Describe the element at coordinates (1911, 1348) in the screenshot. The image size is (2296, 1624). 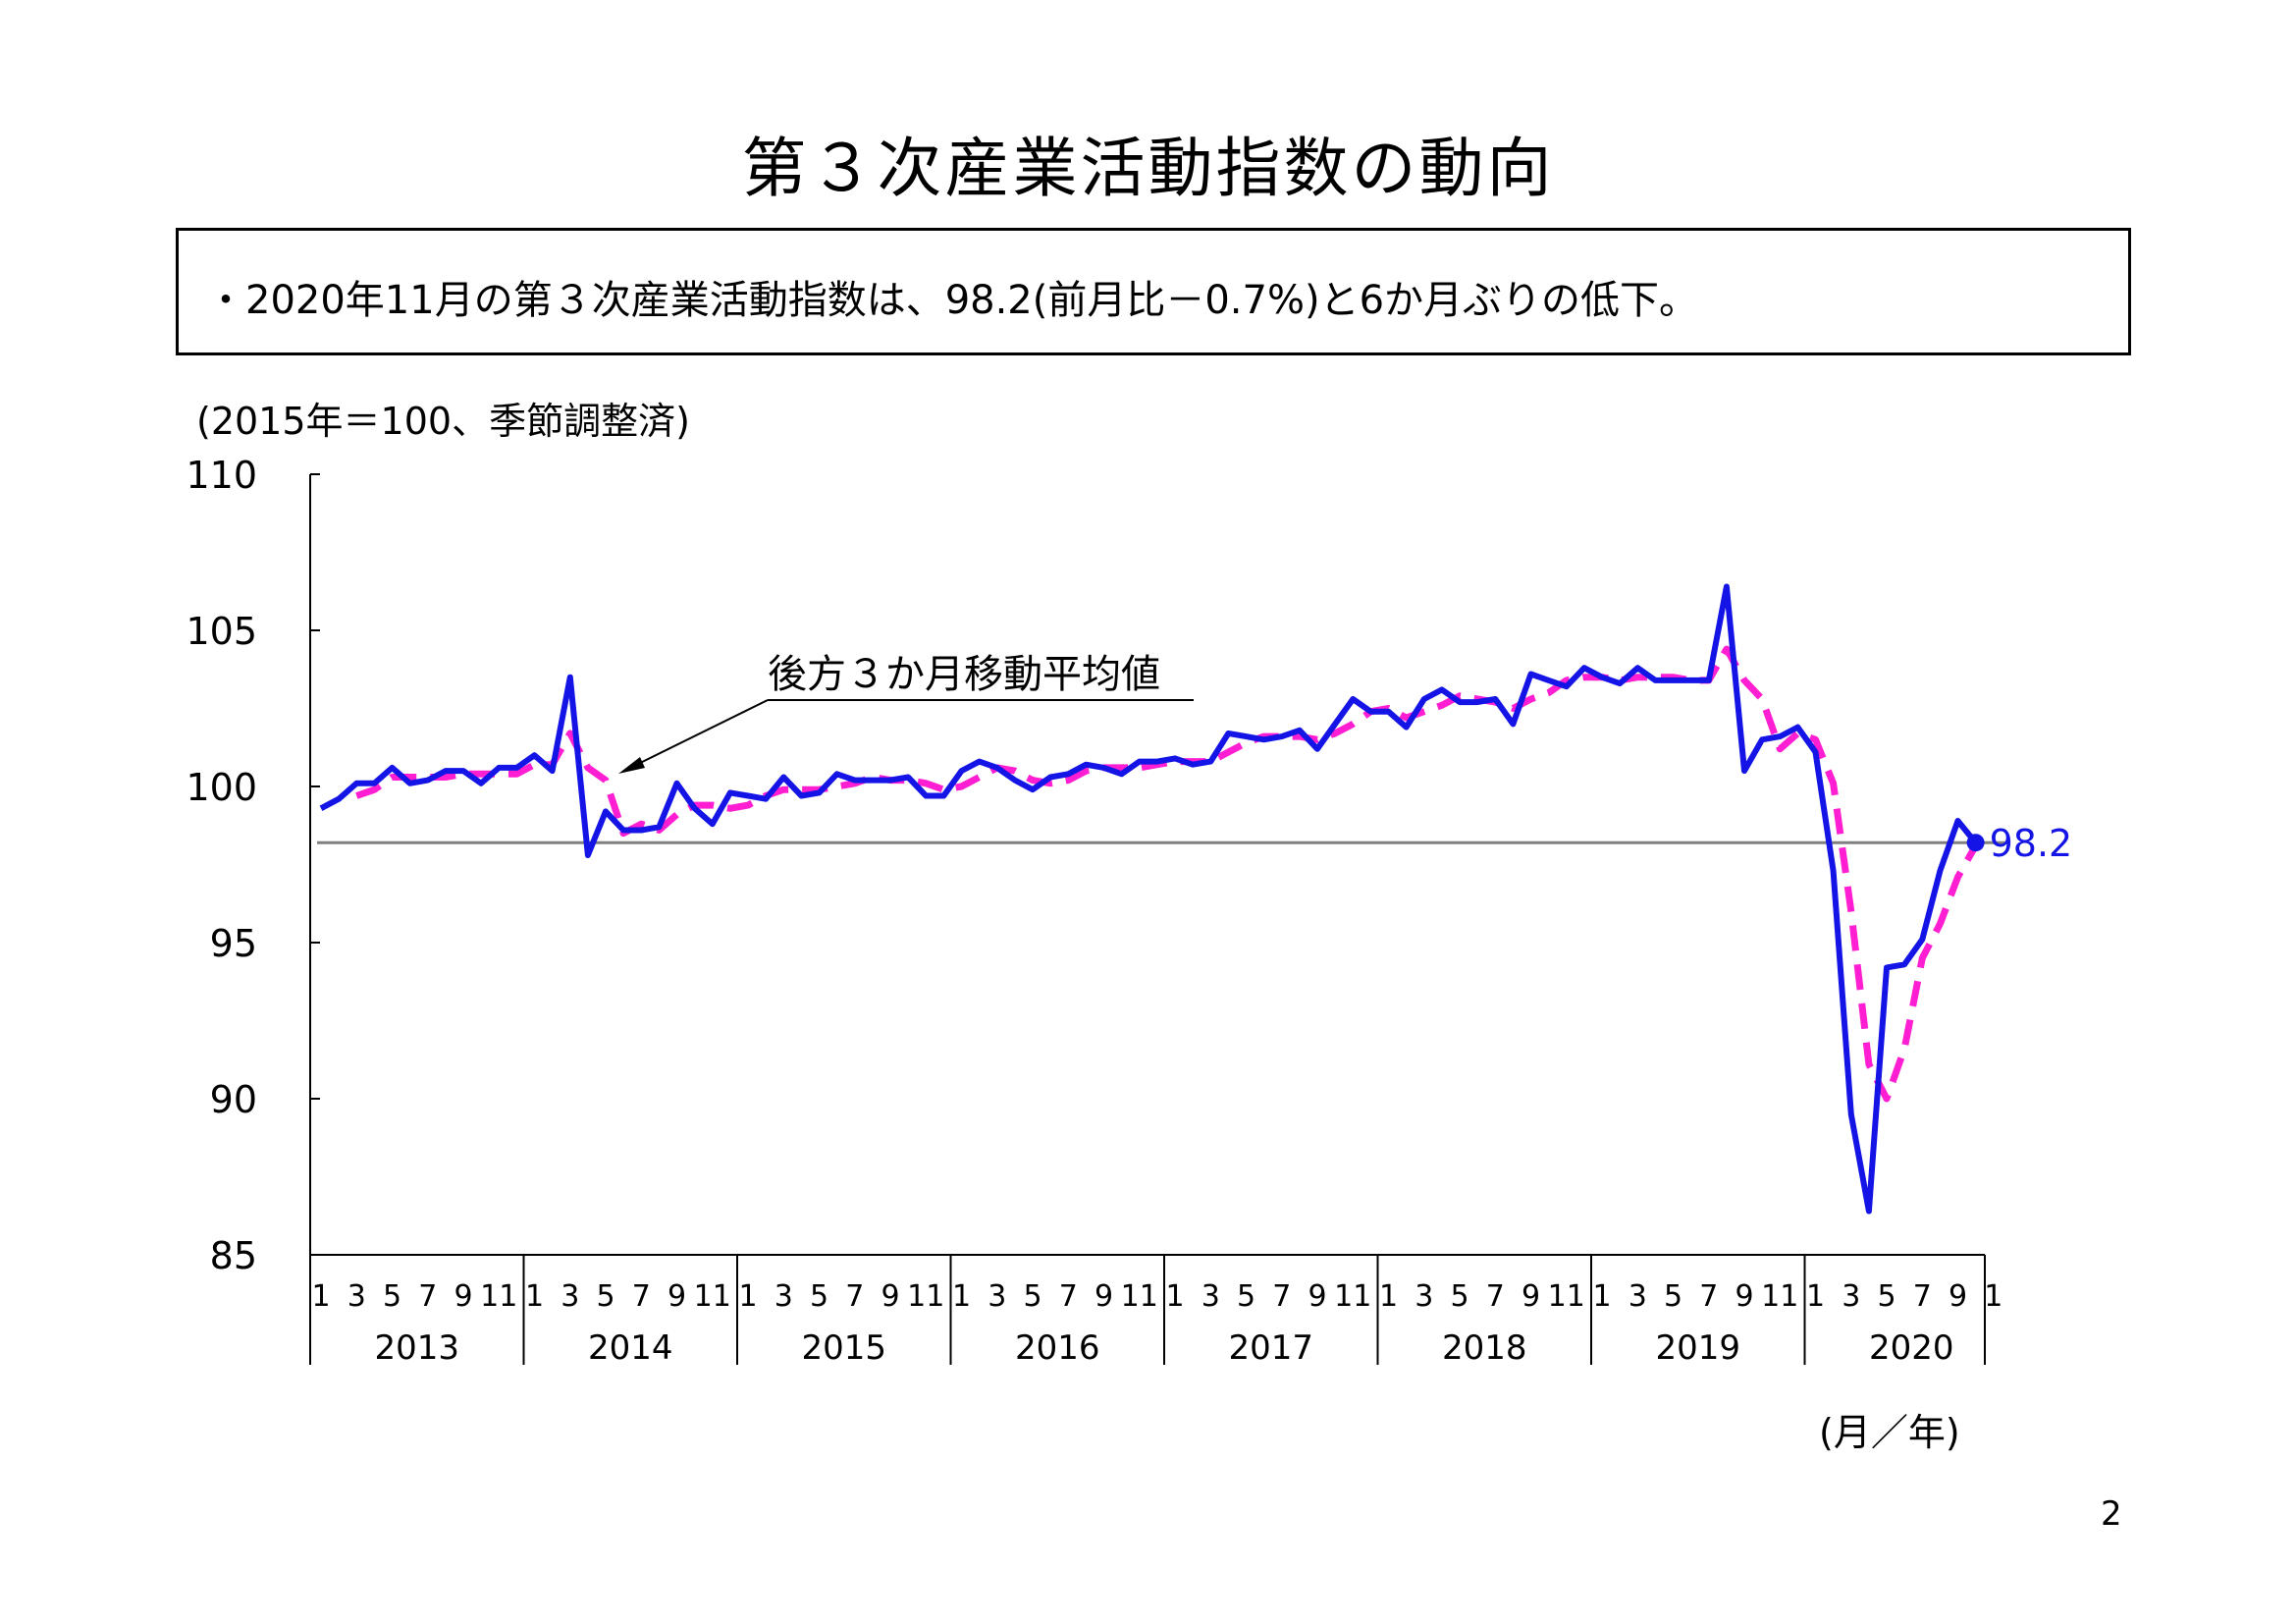
I see `year-label: 2020` at that location.